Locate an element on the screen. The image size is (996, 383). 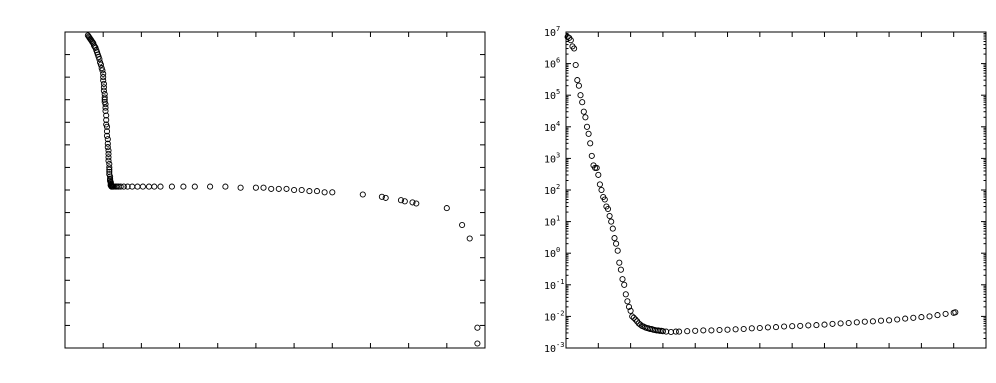
y-tick-label: 10⁻² is located at coordinates (554, 316).